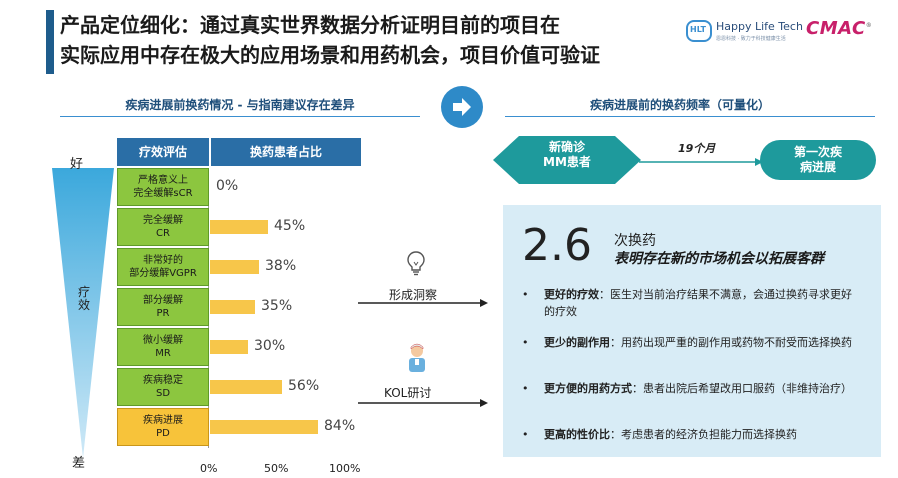  What do you see at coordinates (416, 263) in the screenshot?
I see `lightbulb-icon` at bounding box center [416, 263].